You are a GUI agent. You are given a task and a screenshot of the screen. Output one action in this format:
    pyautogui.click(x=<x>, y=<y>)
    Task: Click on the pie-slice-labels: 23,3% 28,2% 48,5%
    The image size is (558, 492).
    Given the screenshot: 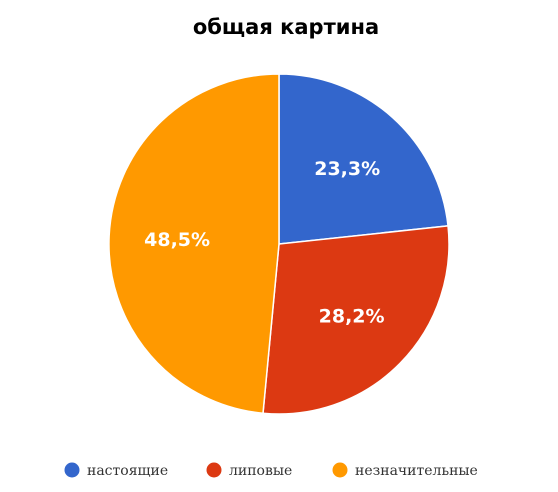 What is the action you would take?
    pyautogui.click(x=264, y=243)
    